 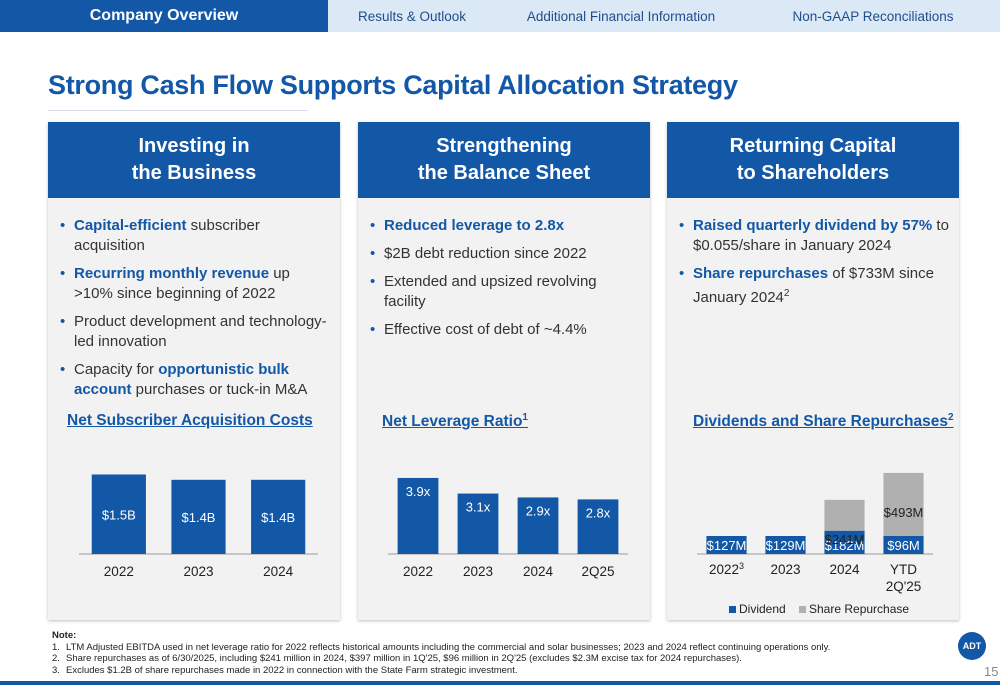 I want to click on bullet-emphasis: Capital-efficient, so click(x=130, y=225).